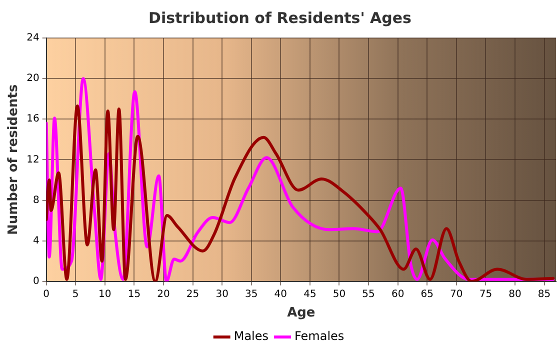 This screenshot has width=560, height=353. Describe the element at coordinates (33, 38) in the screenshot. I see `y-tick-label: 24` at that location.